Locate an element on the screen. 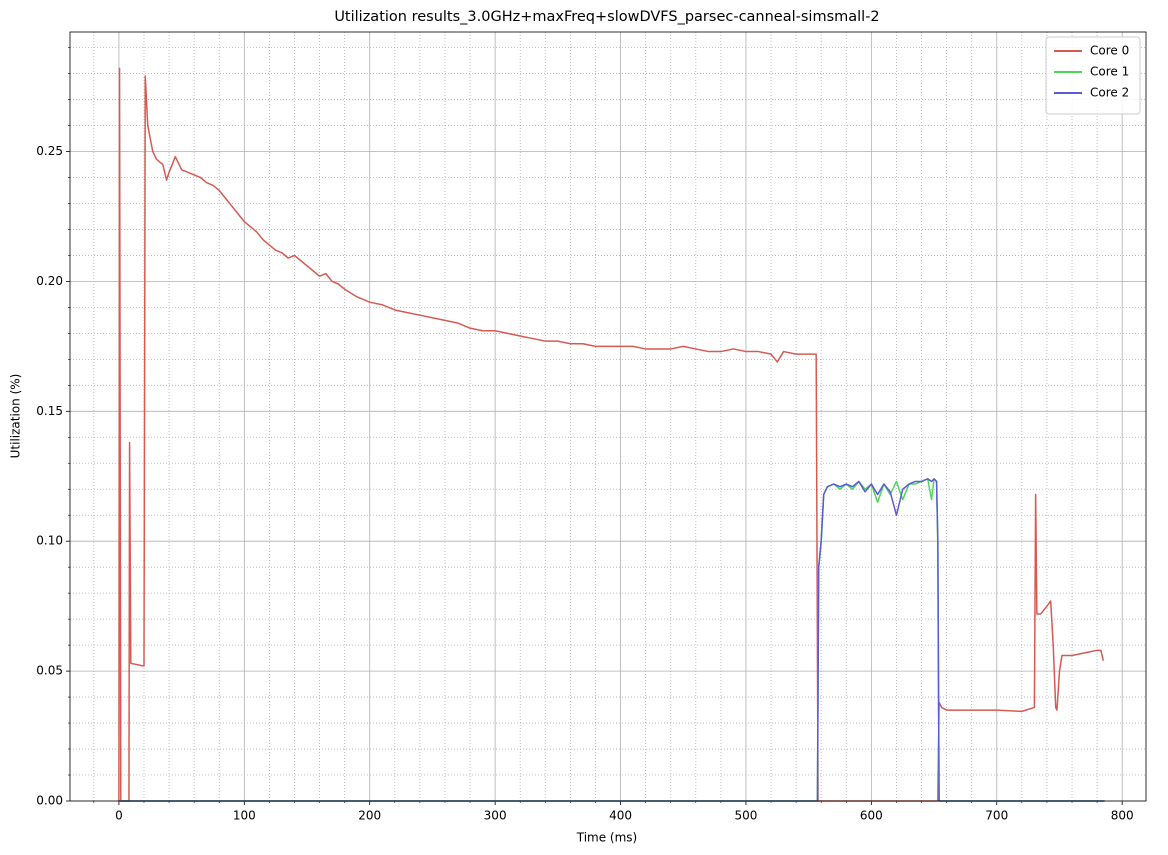 This screenshot has width=1168, height=855. x-tick-label: 800 is located at coordinates (1122, 816).